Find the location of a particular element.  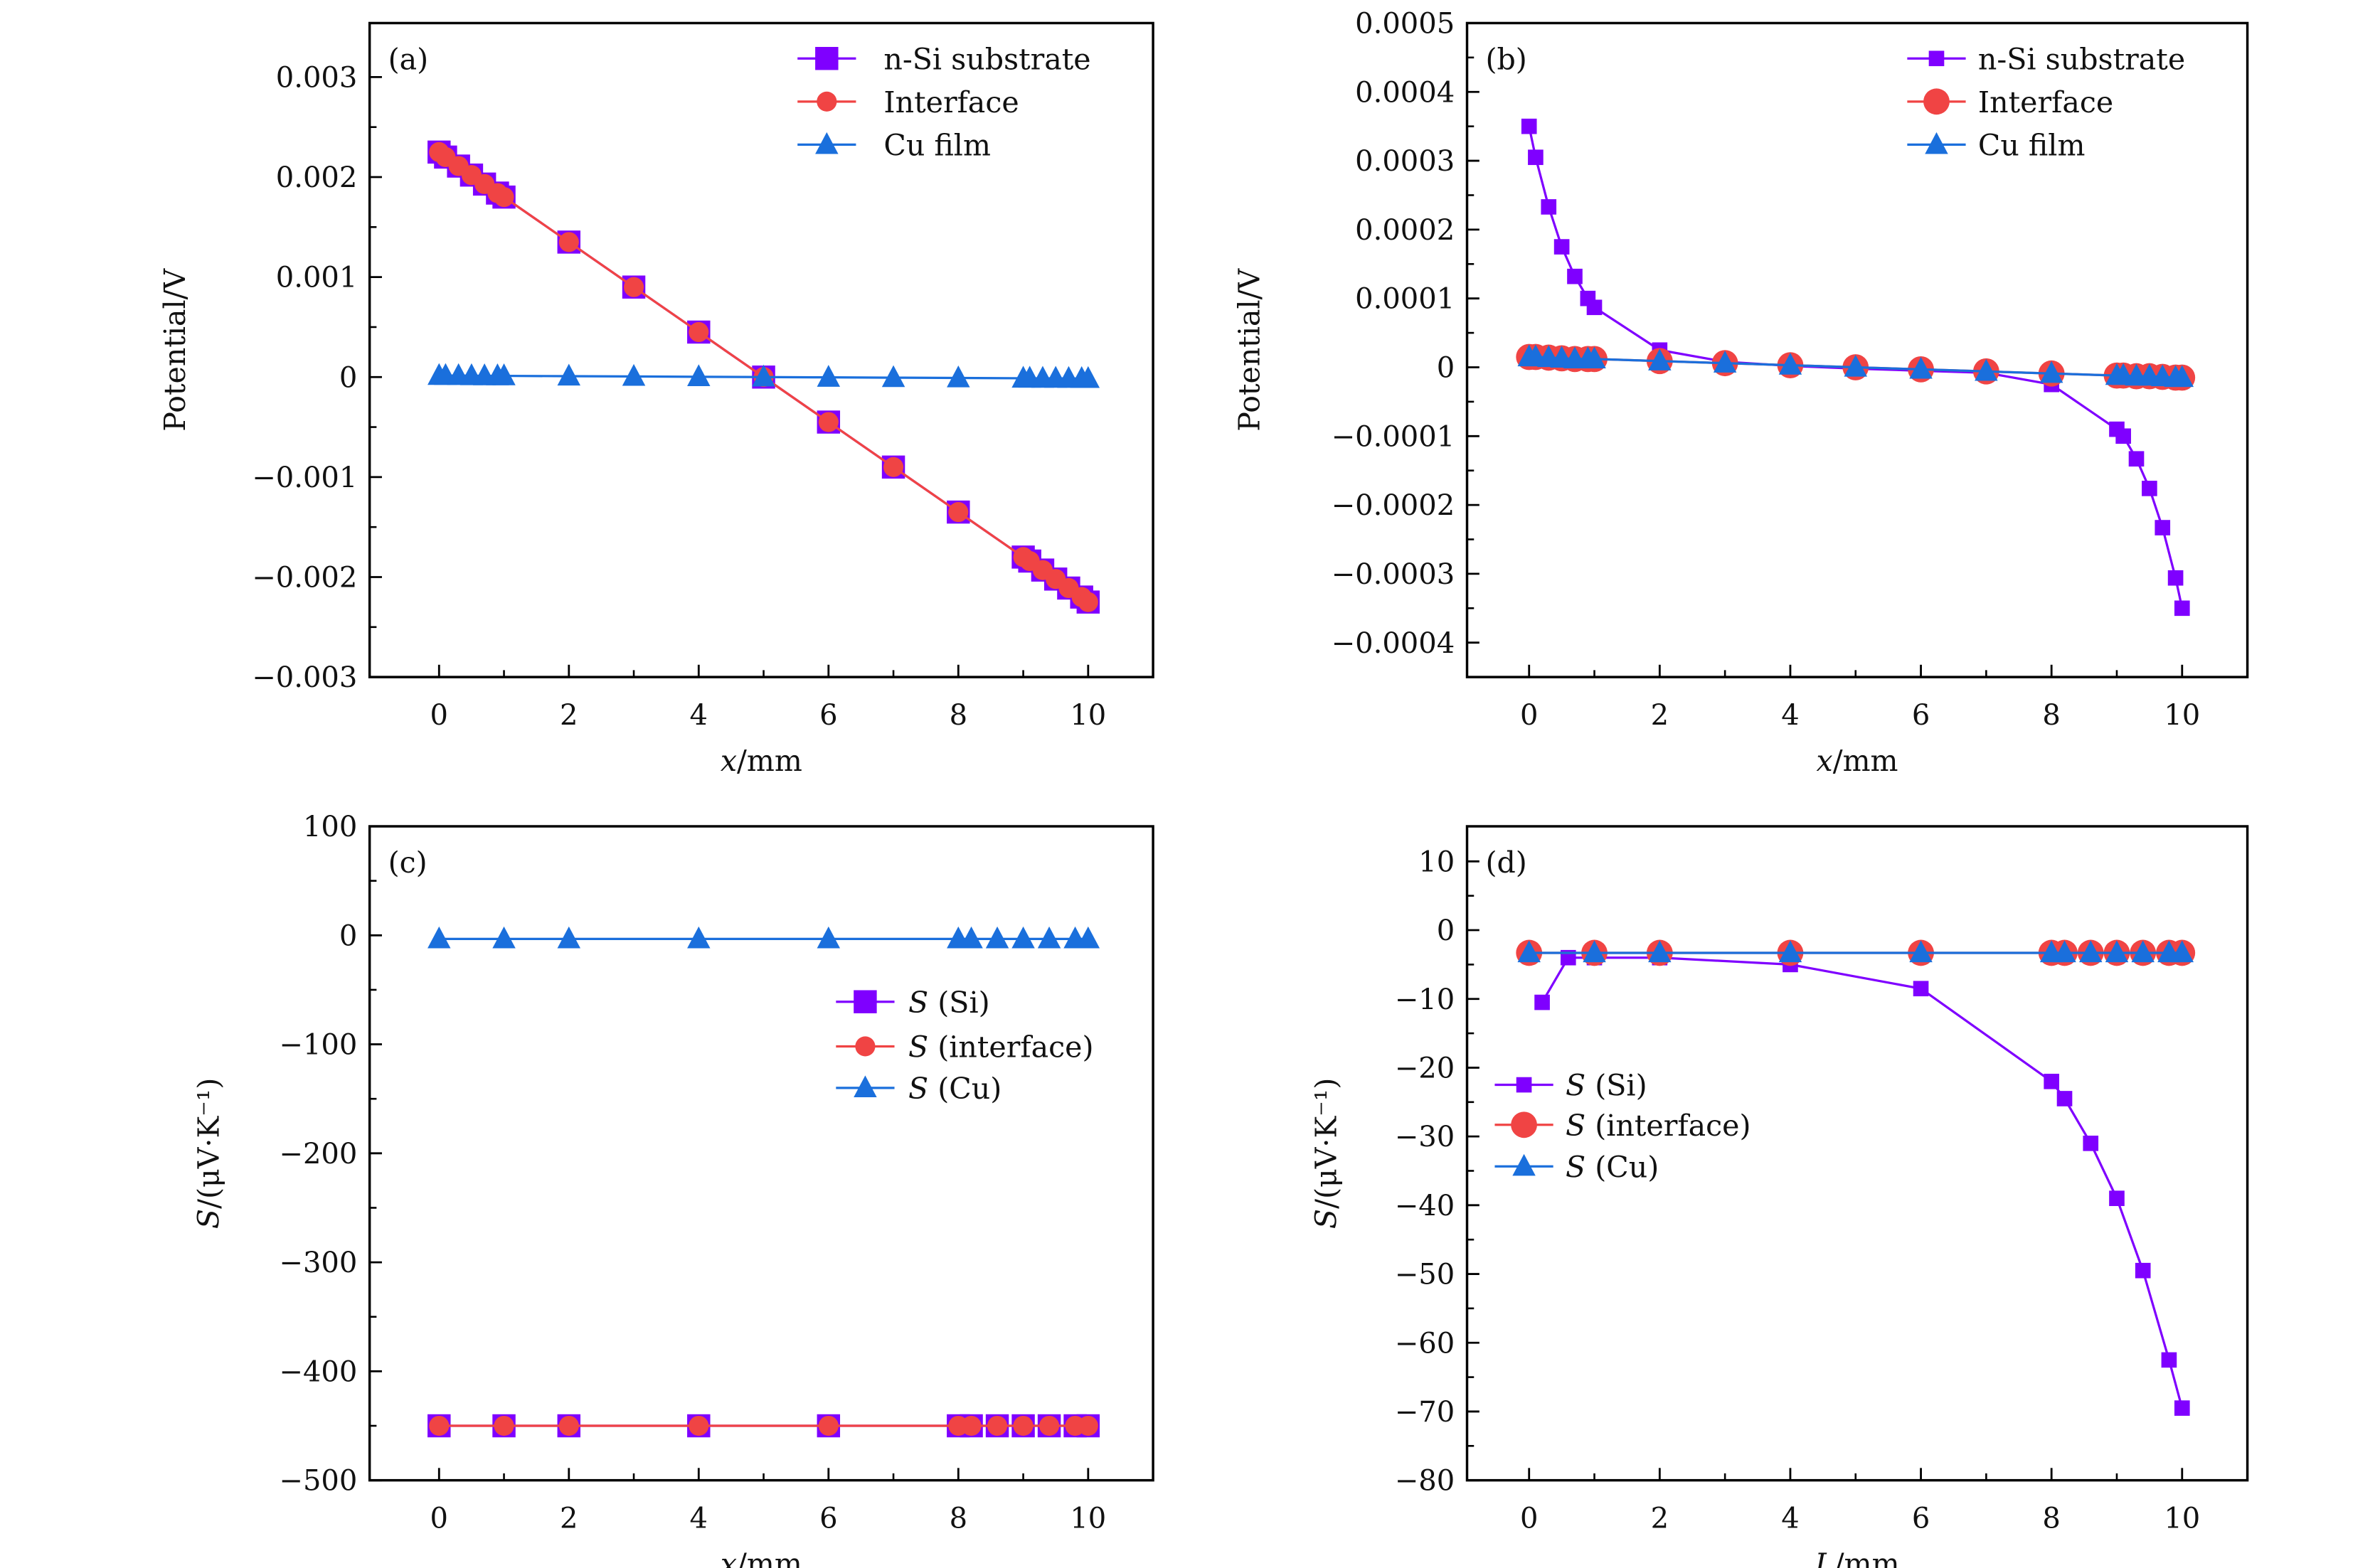

label-variable: x is located at coordinates (729, 761).